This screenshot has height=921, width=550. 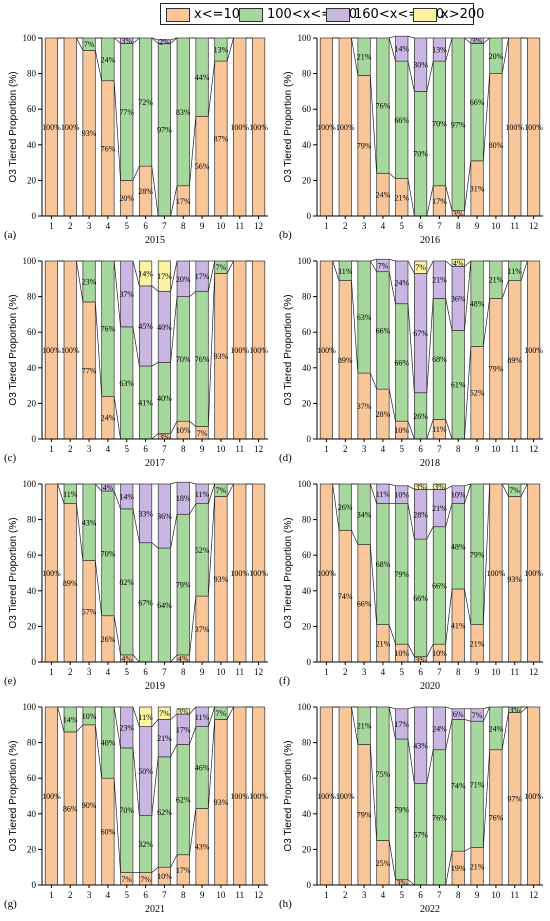 I want to click on x-tick-label: 12, so click(x=258, y=895).